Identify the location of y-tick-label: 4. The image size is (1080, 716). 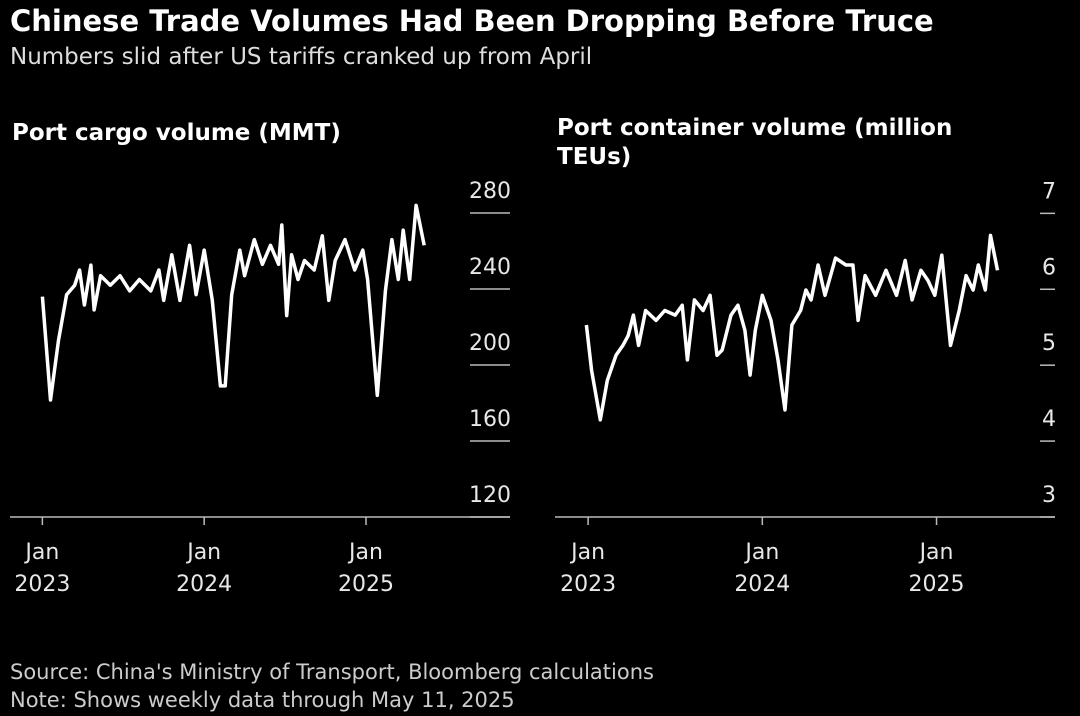
(1049, 419).